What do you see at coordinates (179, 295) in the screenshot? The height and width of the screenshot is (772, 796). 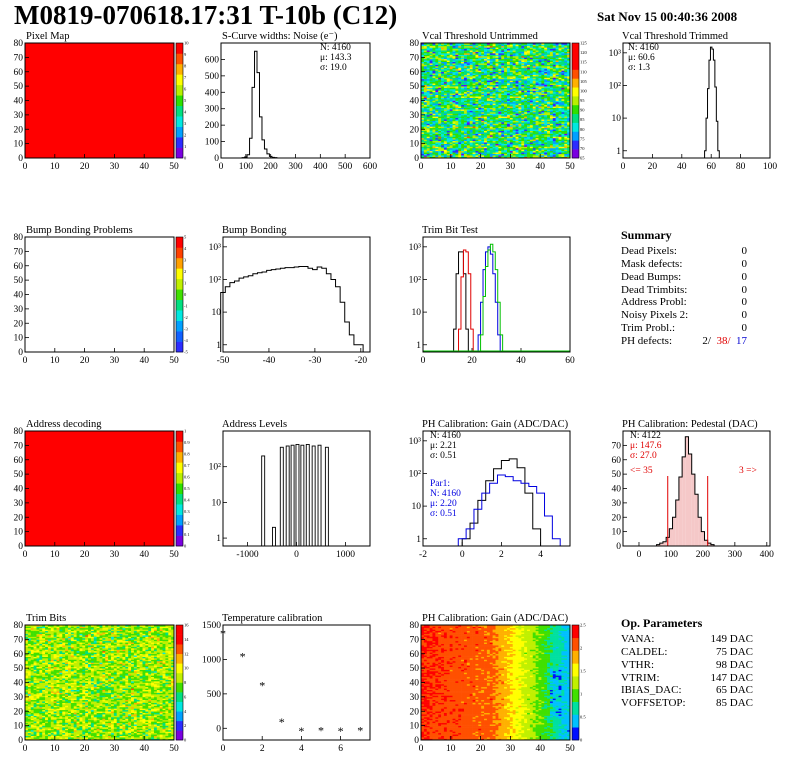 I see `color-scale-swatch` at bounding box center [179, 295].